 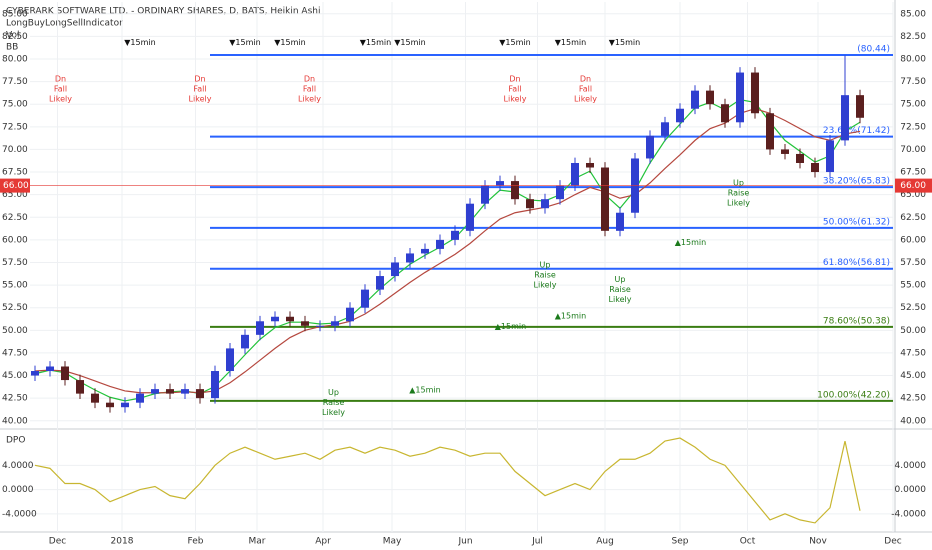 I want to click on y-tick-label: 85.00, so click(x=913, y=14).